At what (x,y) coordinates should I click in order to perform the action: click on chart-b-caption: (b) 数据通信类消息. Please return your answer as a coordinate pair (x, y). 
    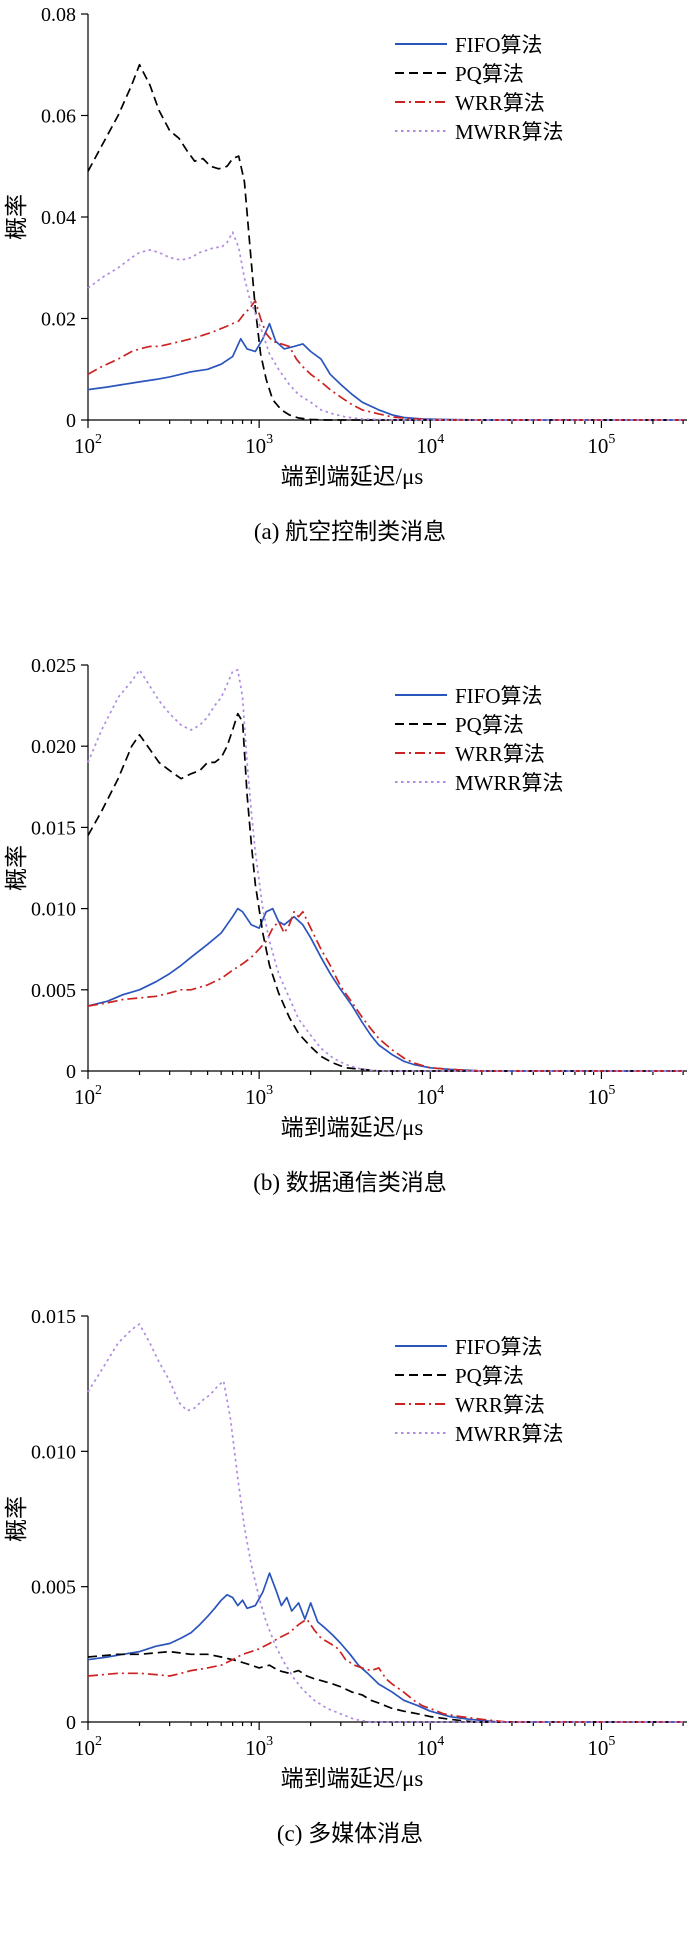
    Looking at the image, I should click on (350, 1182).